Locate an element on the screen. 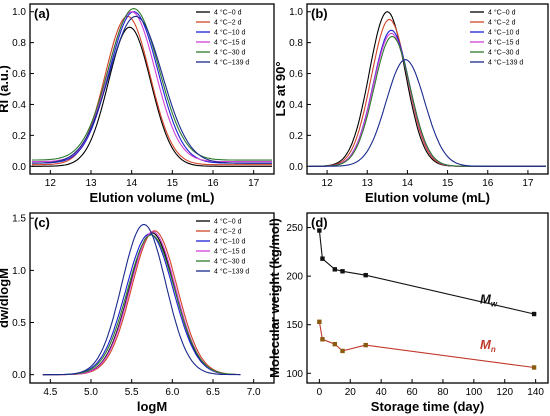  x-tick-label: 80 is located at coordinates (443, 392).